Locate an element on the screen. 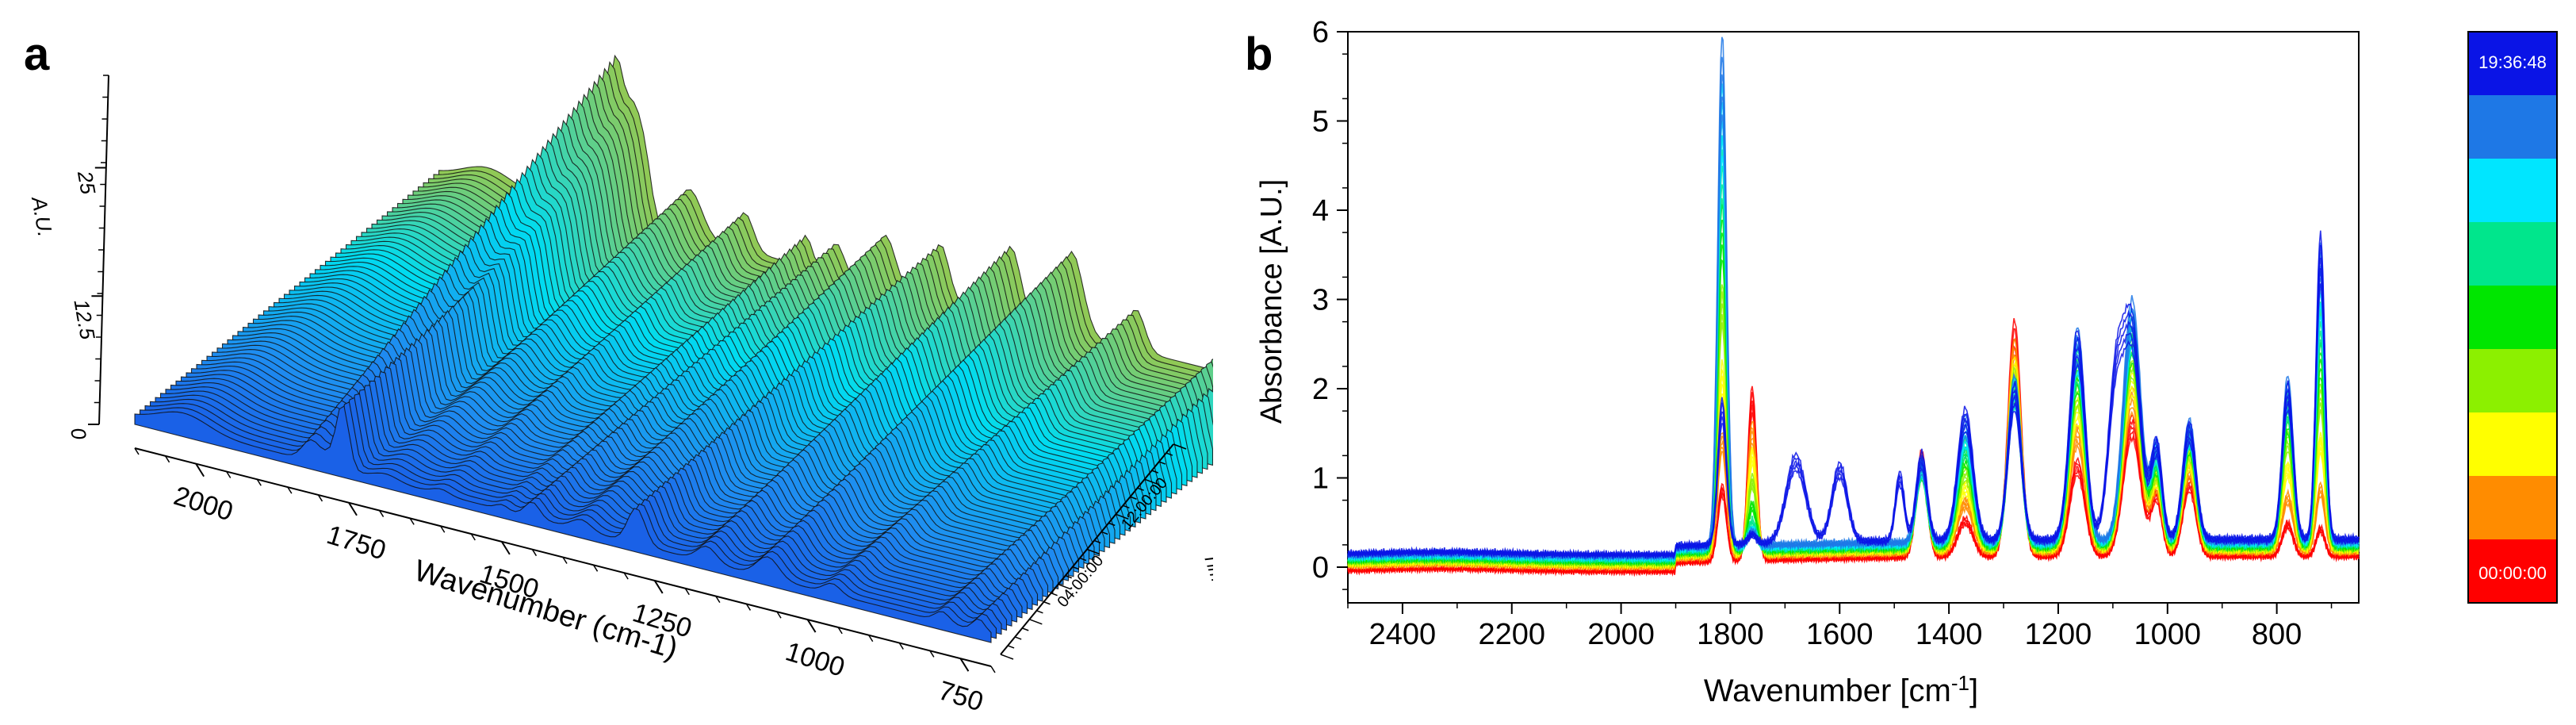 The width and height of the screenshot is (2576, 725). y-tick-label: 4 is located at coordinates (1320, 211).